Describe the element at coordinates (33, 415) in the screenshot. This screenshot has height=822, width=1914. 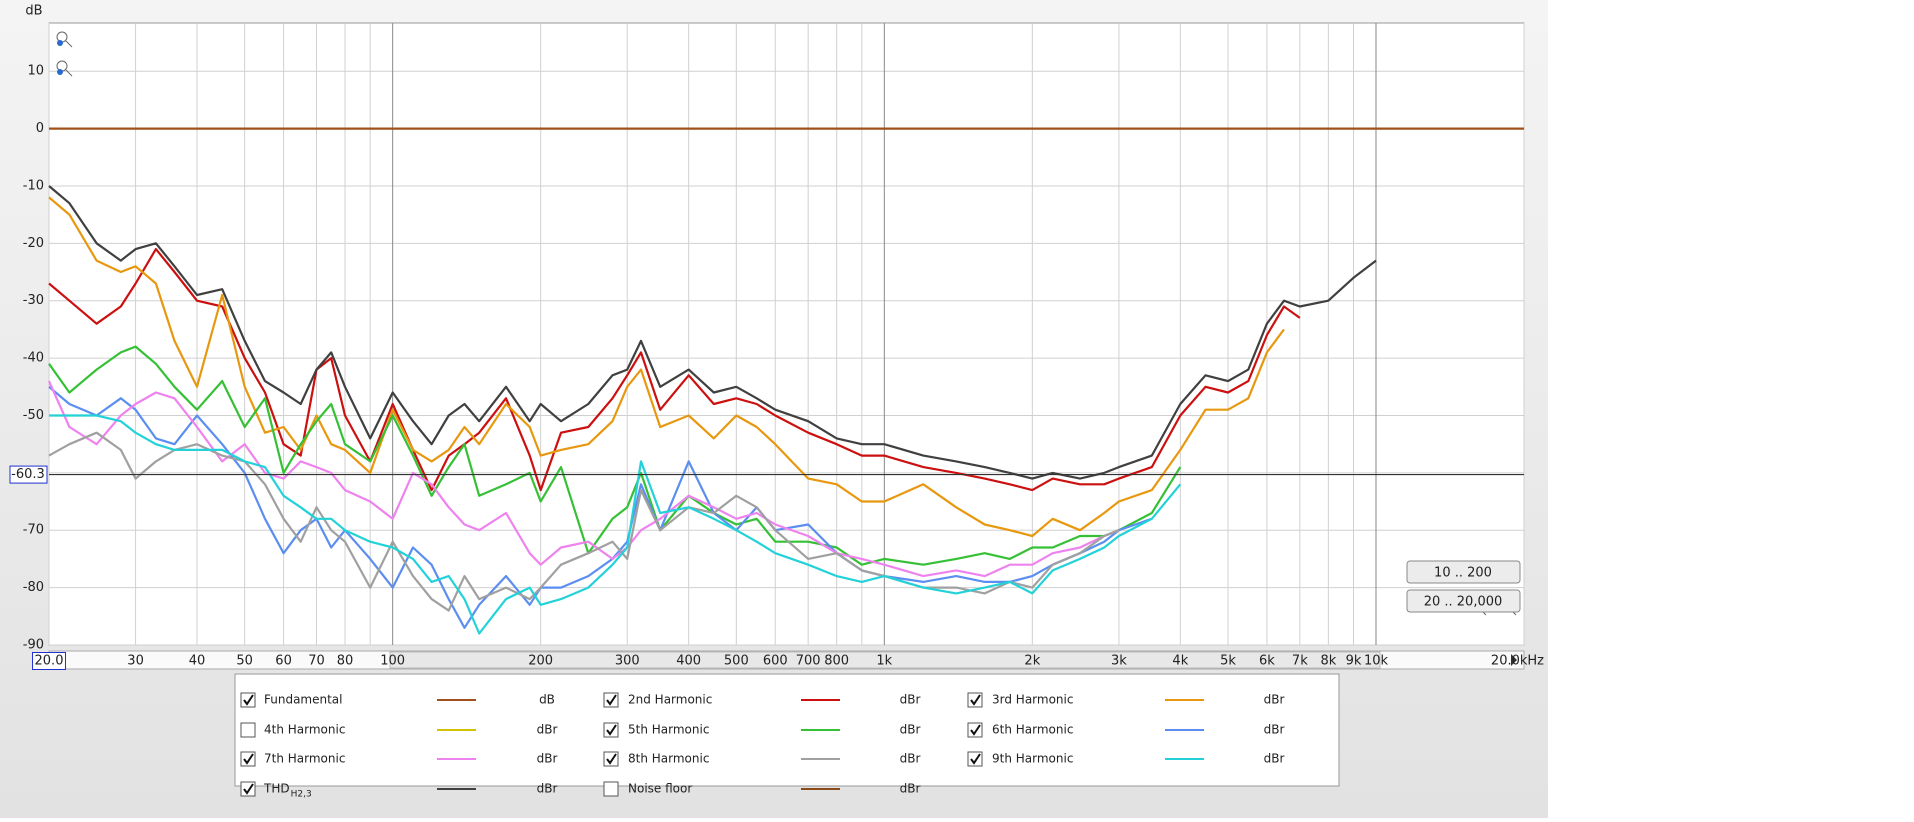
I see `y-tick-label: -50` at that location.